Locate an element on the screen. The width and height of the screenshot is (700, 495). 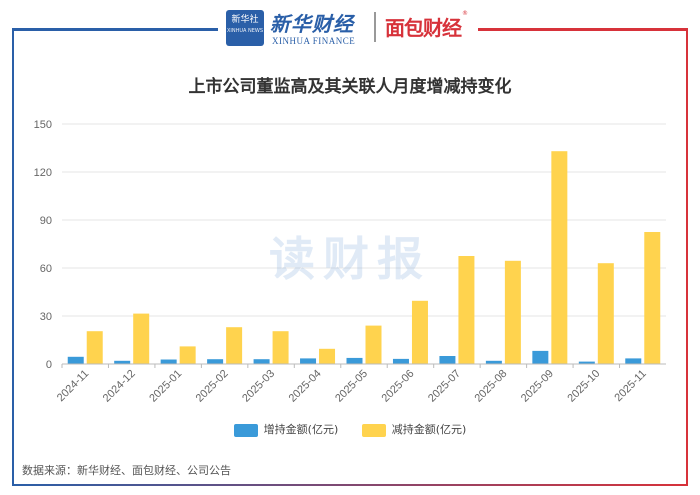
data-source-note: 数据来源：新华财经、面包财经、公司公告 is located at coordinates (126, 470).